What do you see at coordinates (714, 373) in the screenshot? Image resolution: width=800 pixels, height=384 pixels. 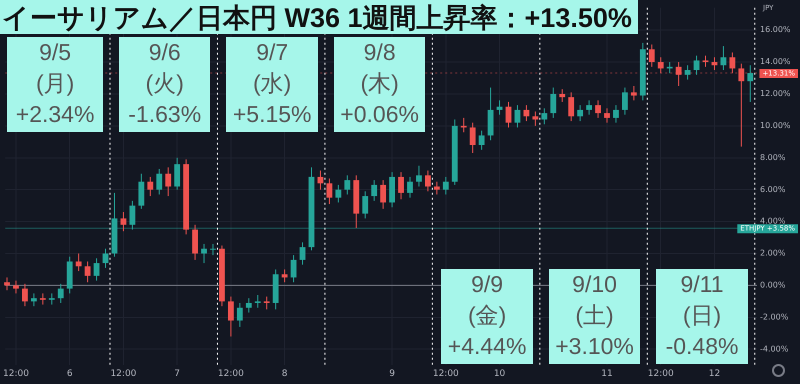 I see `x-tick-label: 12` at bounding box center [714, 373].